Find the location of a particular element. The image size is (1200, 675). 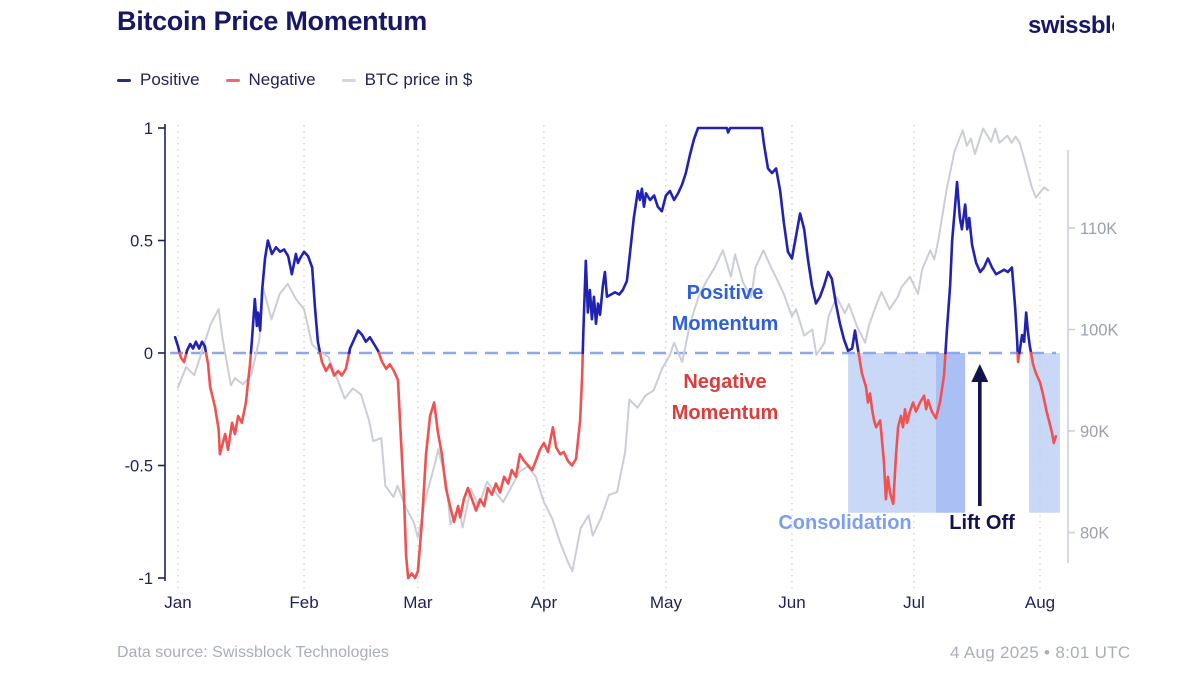

page-title: Bitcoin Price Momentum is located at coordinates (272, 21).